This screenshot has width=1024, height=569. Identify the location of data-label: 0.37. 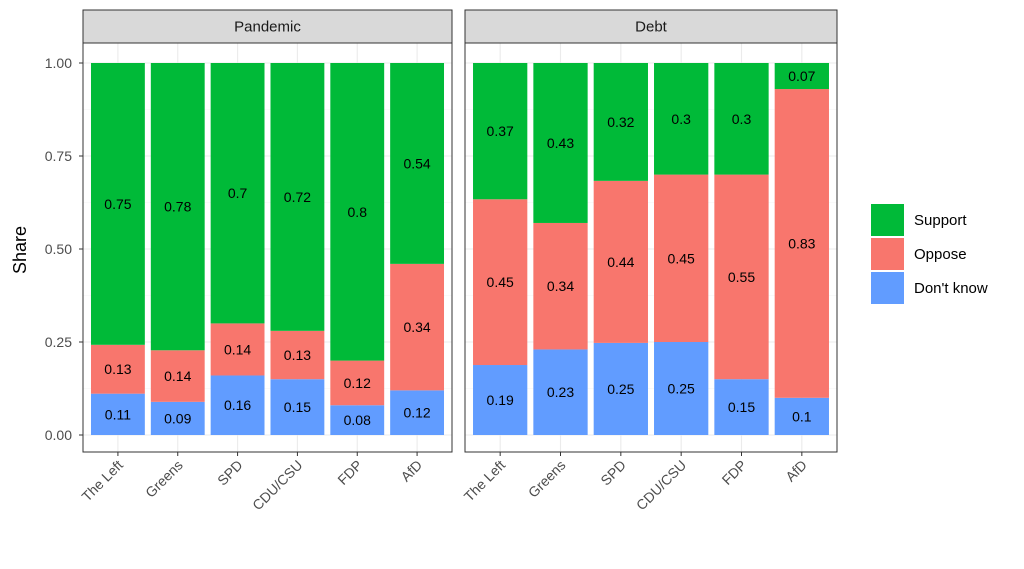
(500, 131).